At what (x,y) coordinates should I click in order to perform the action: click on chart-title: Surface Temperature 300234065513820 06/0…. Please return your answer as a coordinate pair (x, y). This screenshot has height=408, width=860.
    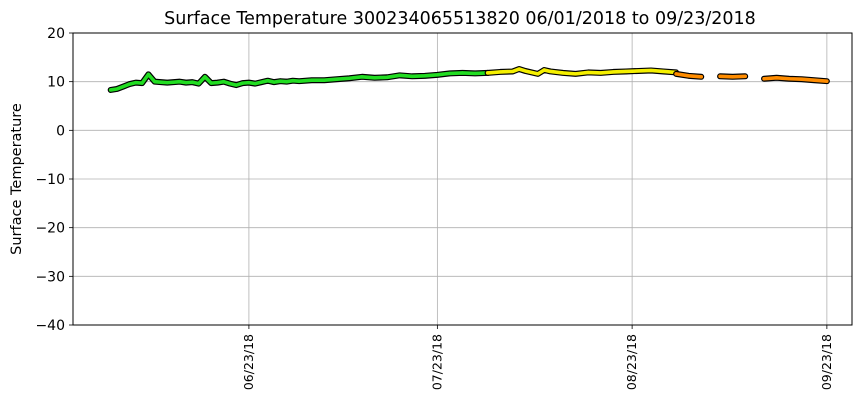
    Looking at the image, I should click on (460, 19).